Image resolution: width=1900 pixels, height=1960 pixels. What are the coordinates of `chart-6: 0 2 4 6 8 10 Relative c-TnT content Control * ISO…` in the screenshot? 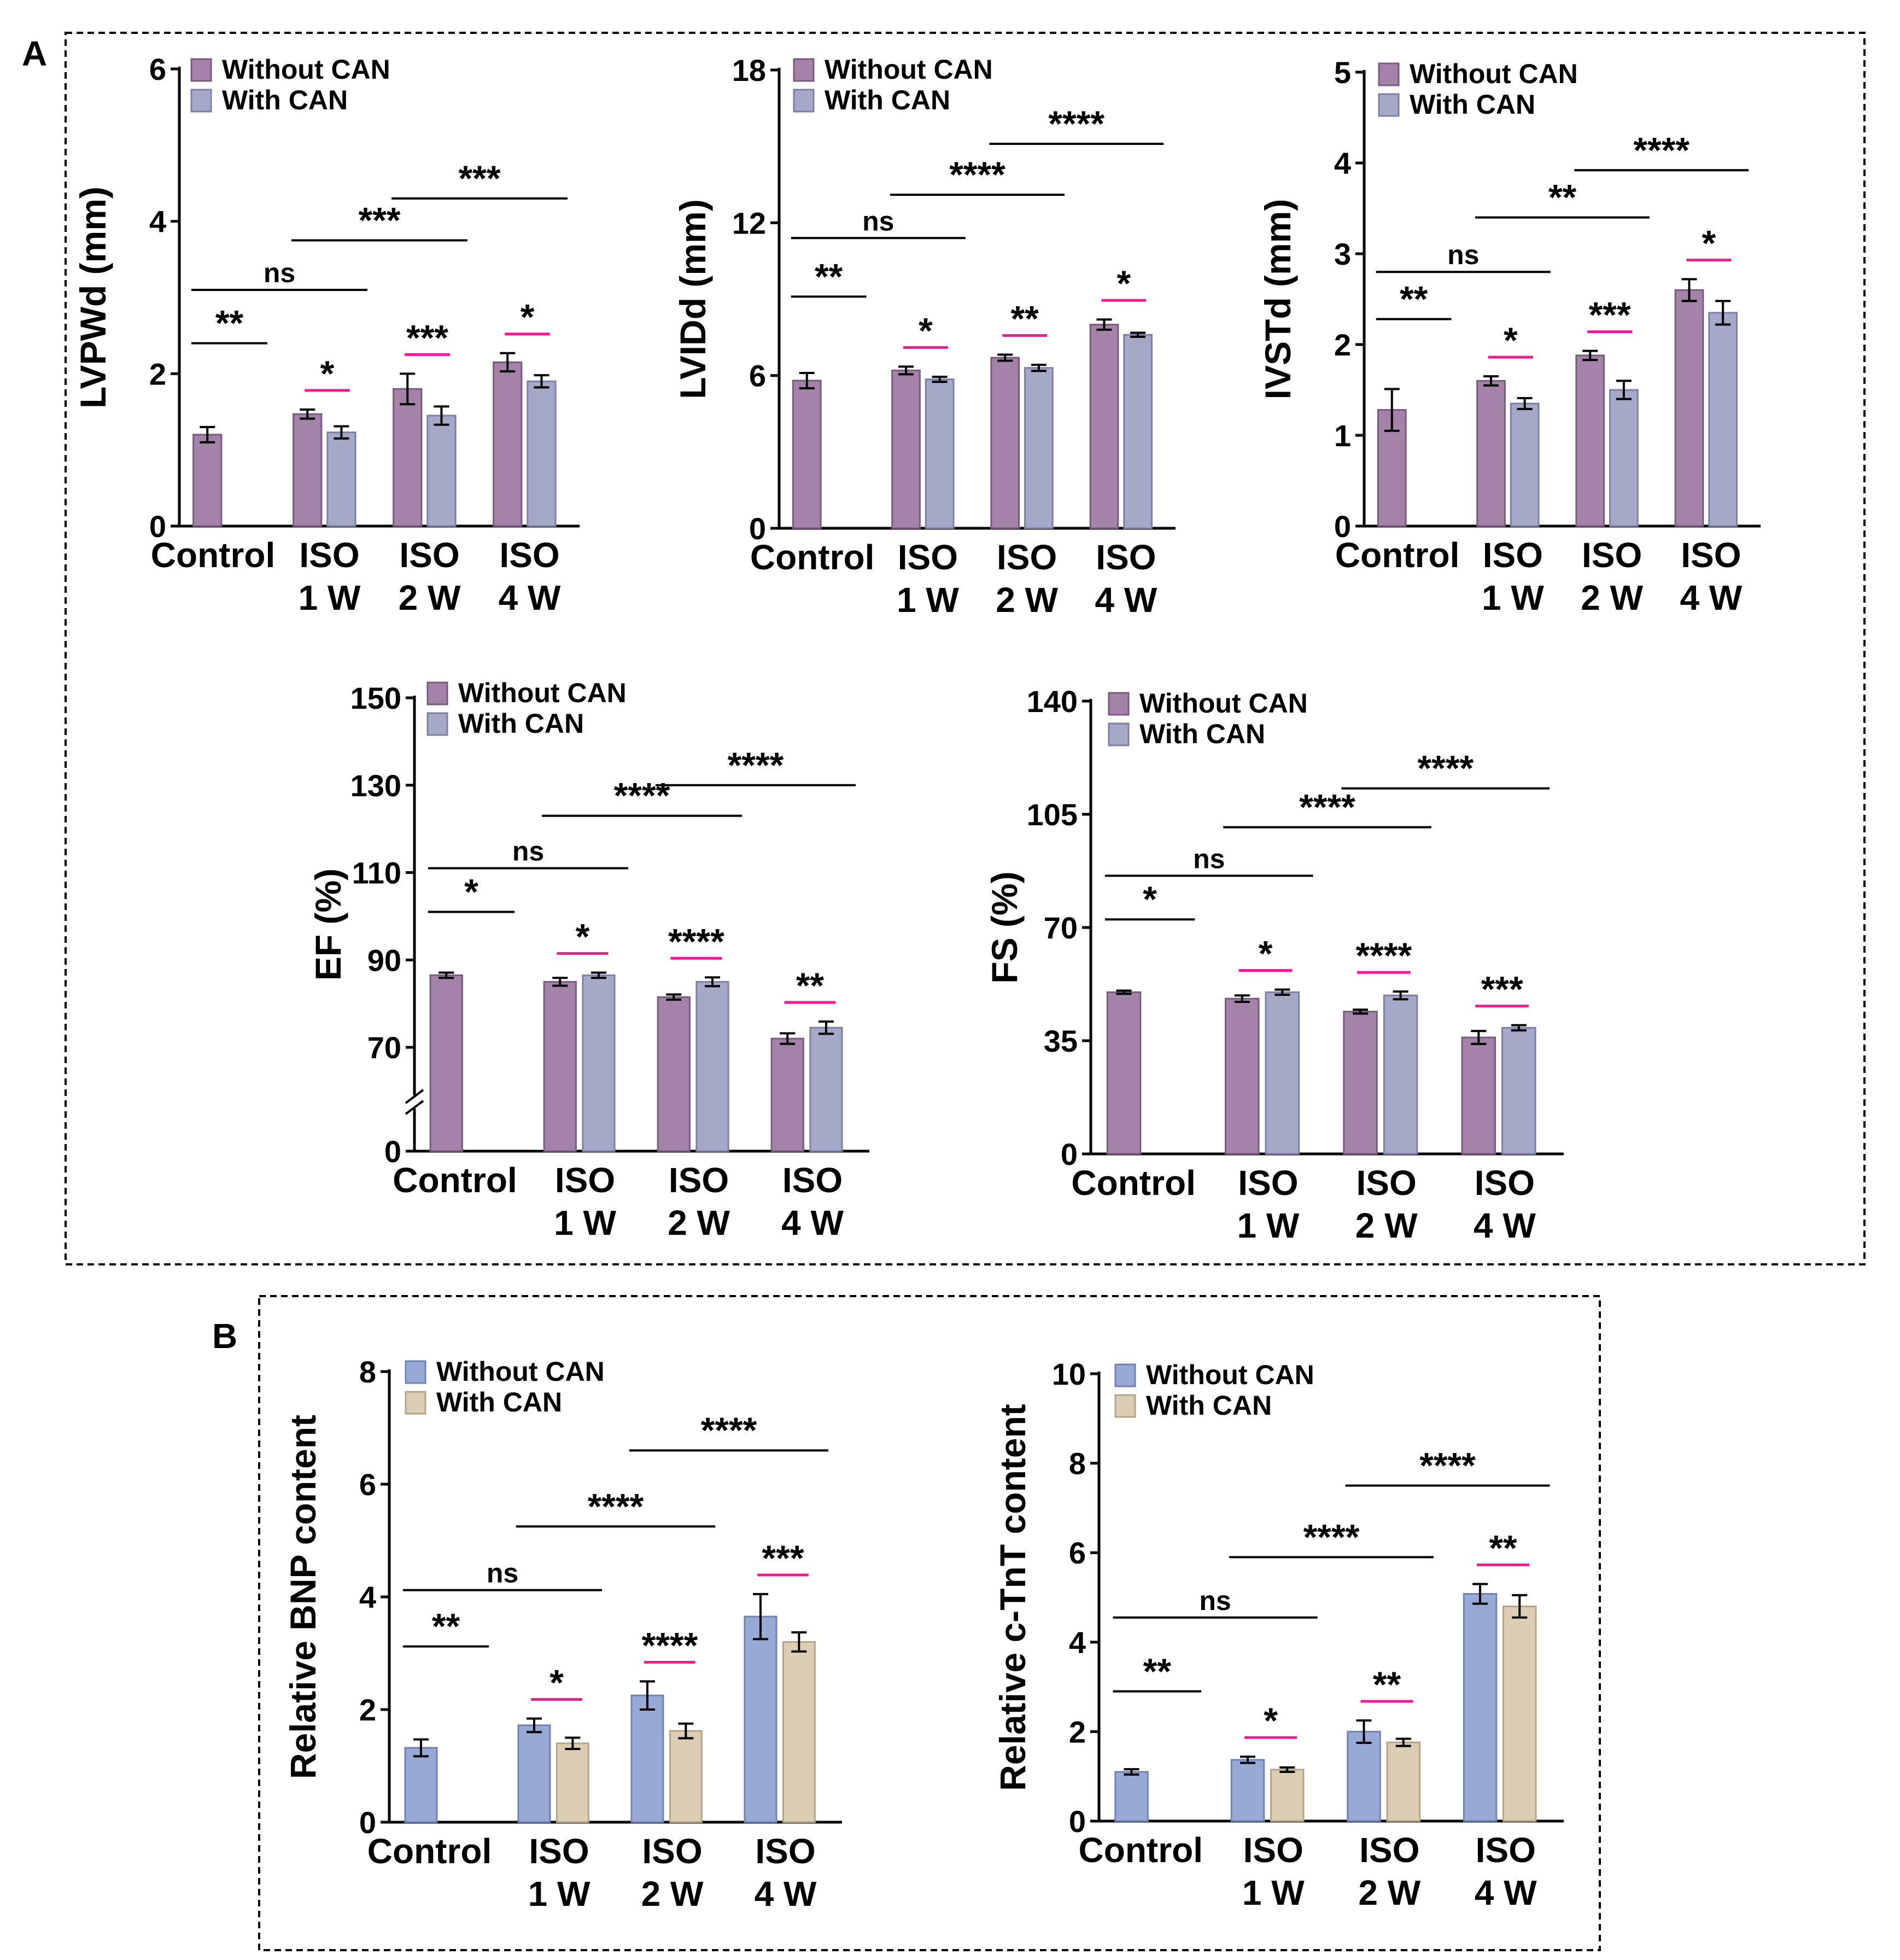 It's located at (1278, 1634).